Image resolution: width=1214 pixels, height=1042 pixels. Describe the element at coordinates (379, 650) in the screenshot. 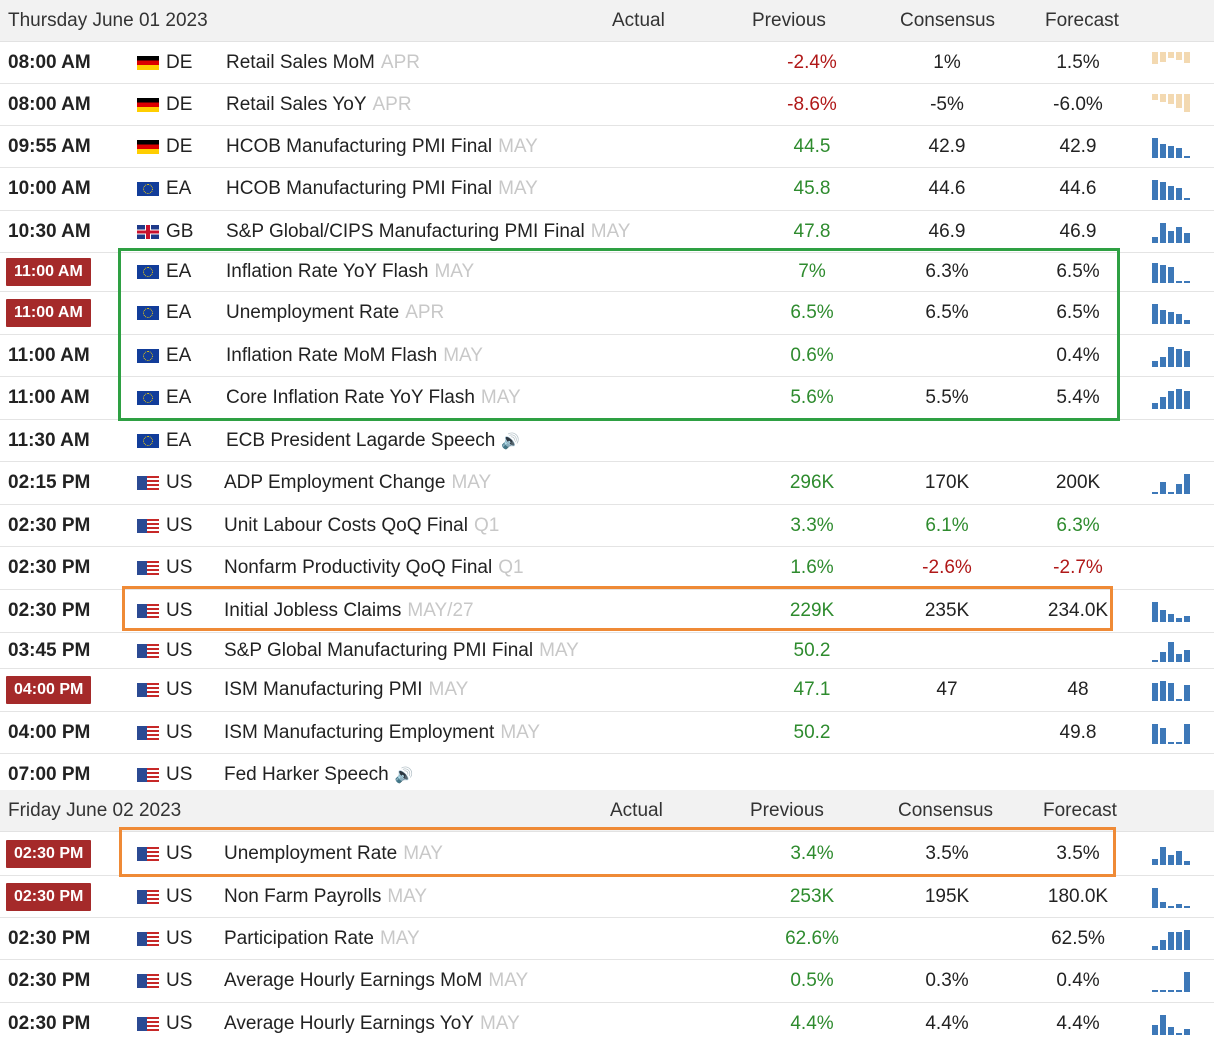

I see `event-name: S&P Global Manufacturing PMI Final` at that location.